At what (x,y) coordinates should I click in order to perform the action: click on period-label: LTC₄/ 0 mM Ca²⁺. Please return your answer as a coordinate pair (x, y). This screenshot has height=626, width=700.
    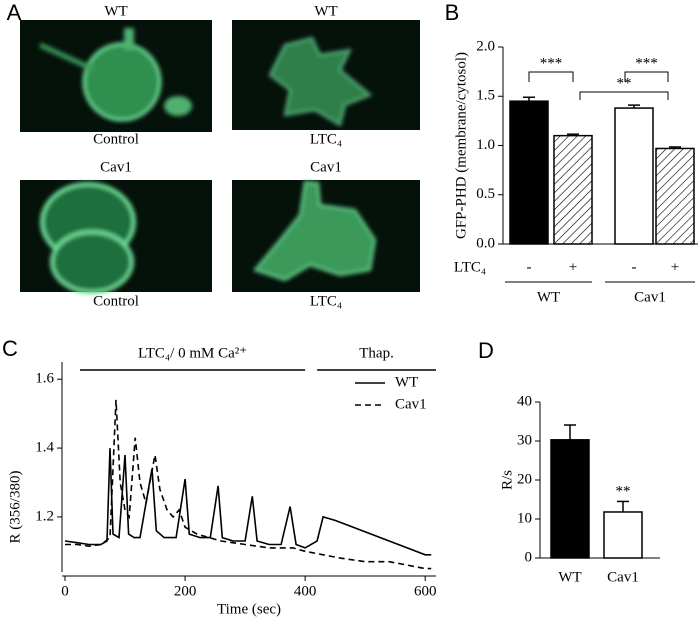
    Looking at the image, I should click on (192, 353).